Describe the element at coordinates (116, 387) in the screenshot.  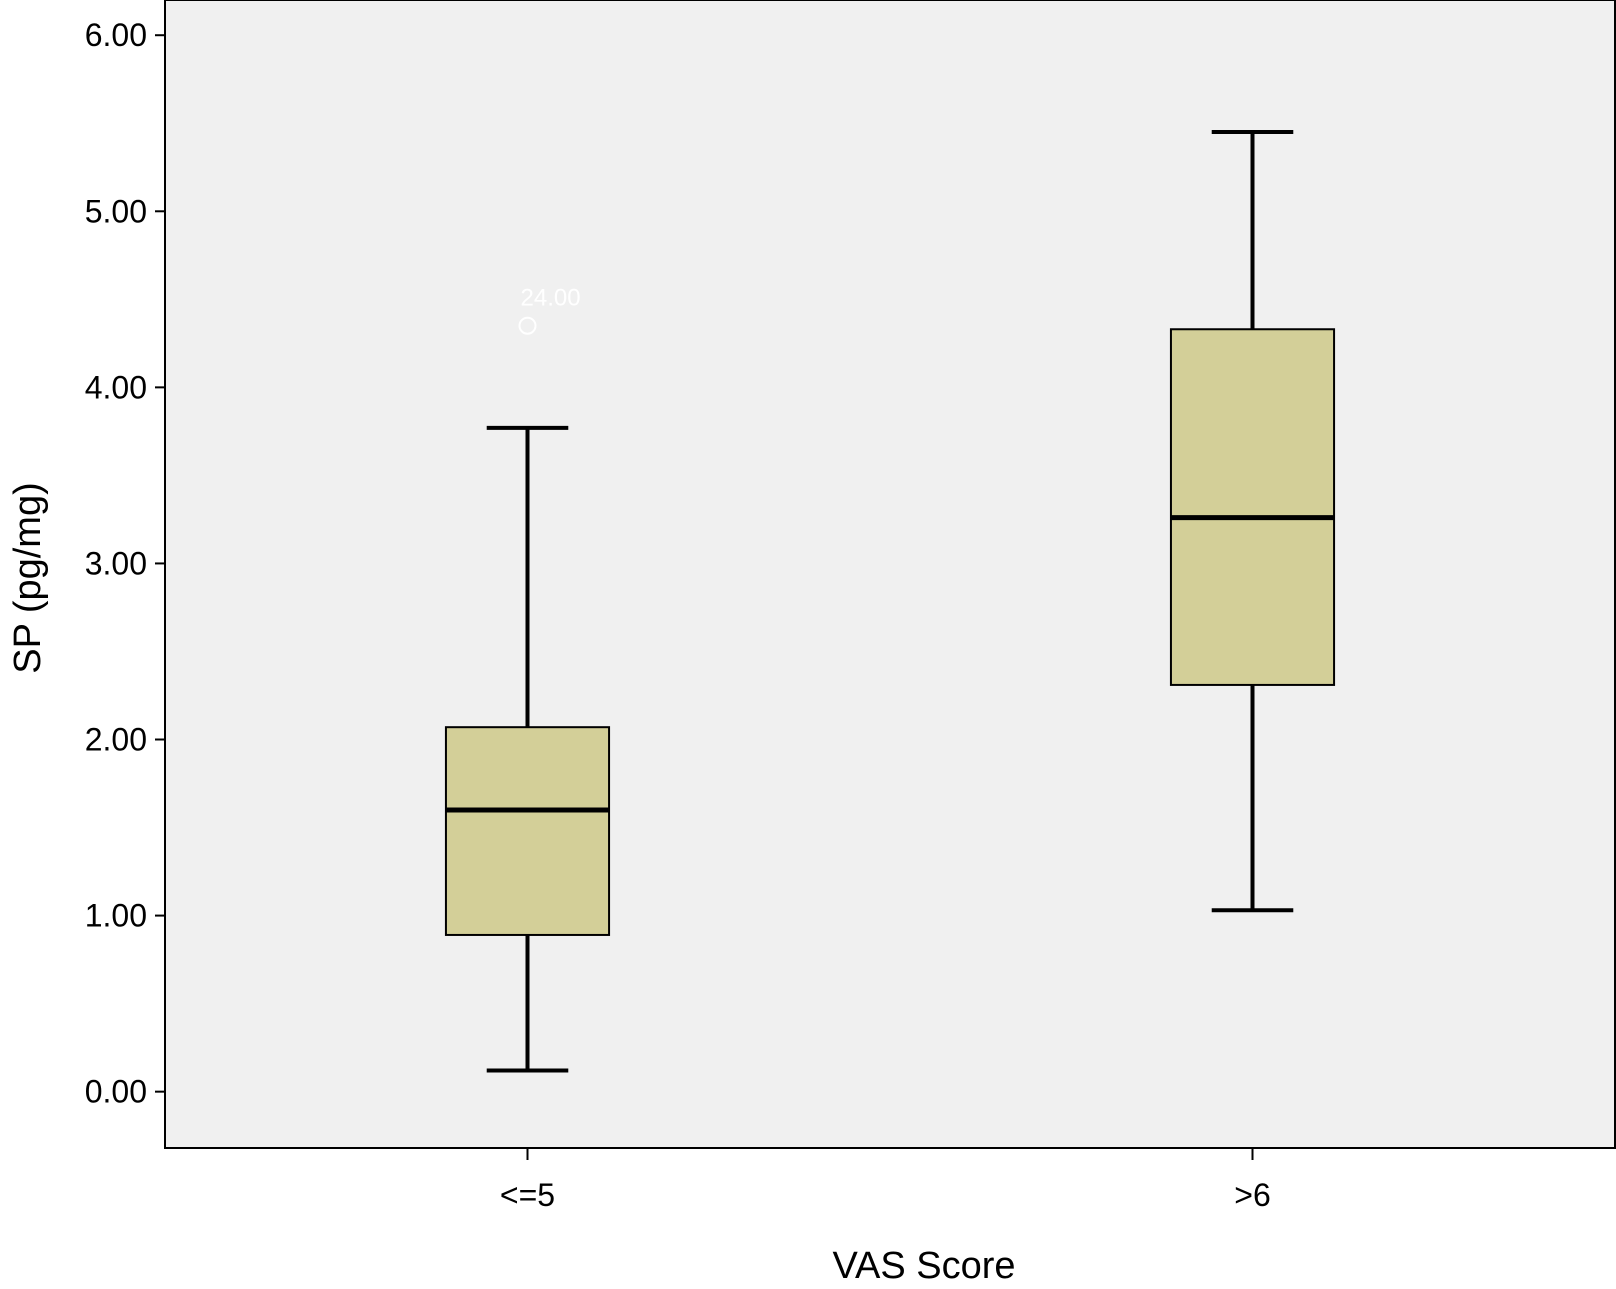
I see `y-tick-label: 4.00` at that location.